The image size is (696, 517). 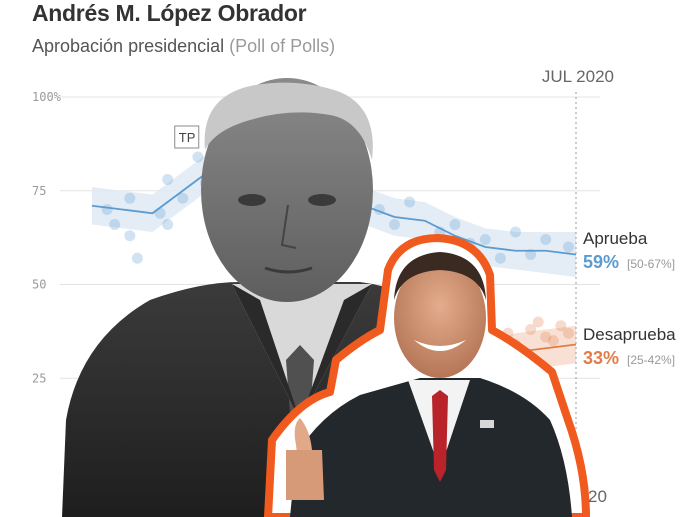 What do you see at coordinates (39, 285) in the screenshot?
I see `y-tick-label: 50` at bounding box center [39, 285].